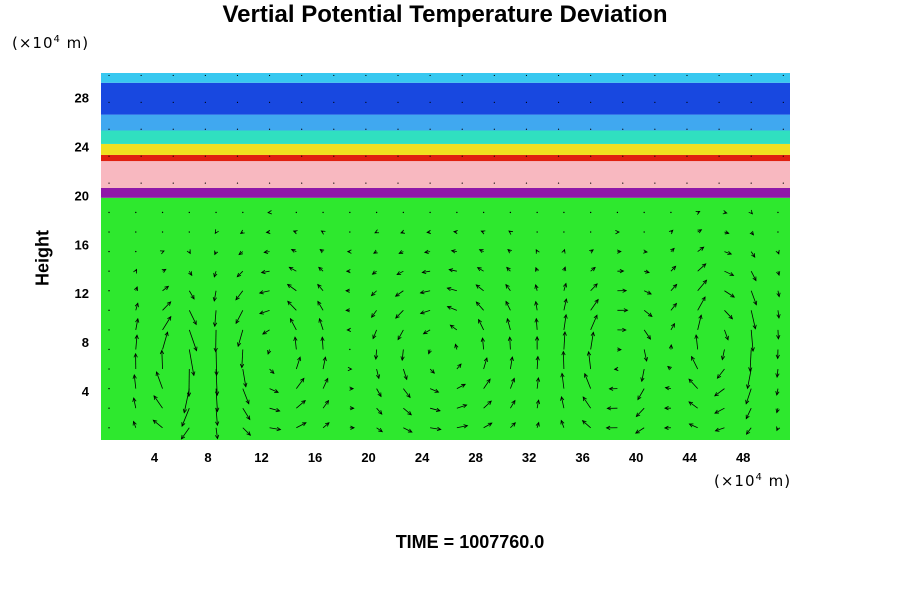  What do you see at coordinates (445, 14) in the screenshot?
I see `chart-title: Vertial Potential Temperature Deviation` at bounding box center [445, 14].